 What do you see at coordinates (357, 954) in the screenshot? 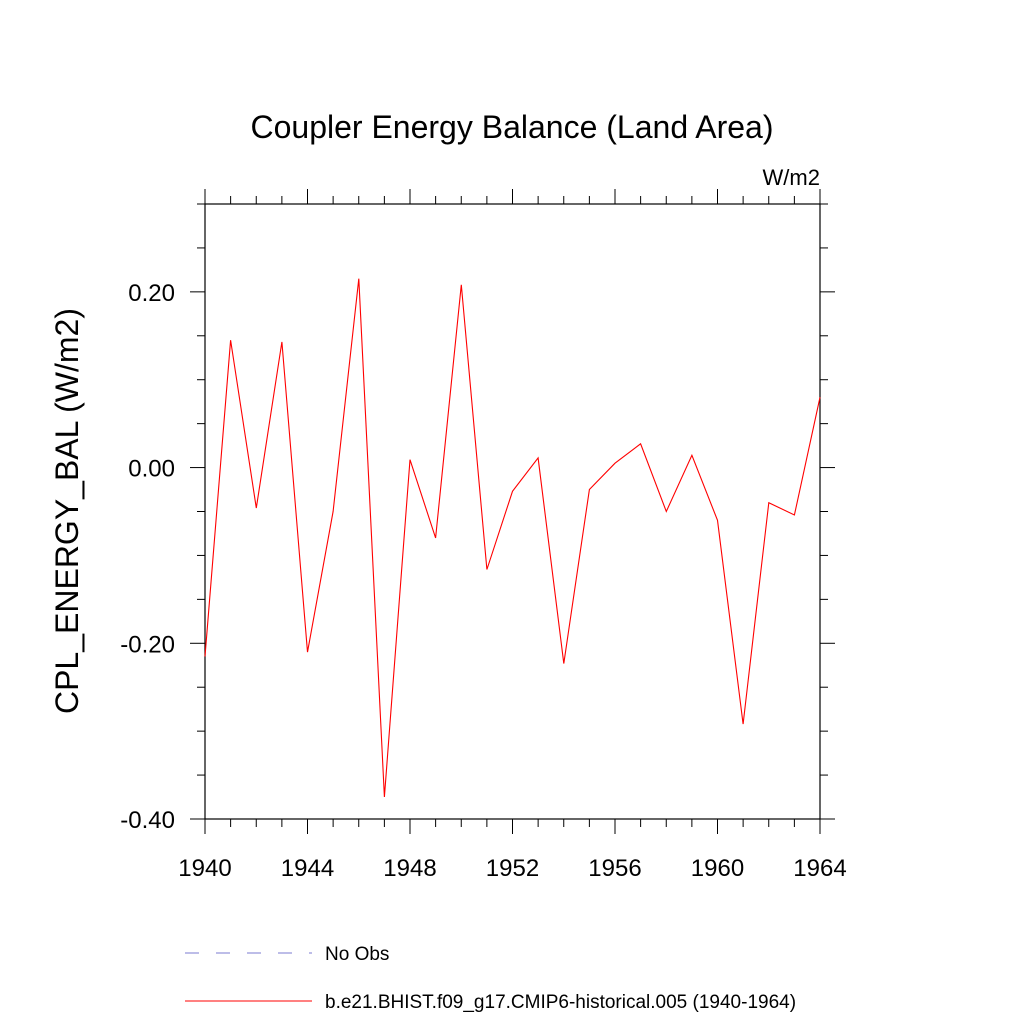
I see `legend-label-0: No Obs` at bounding box center [357, 954].